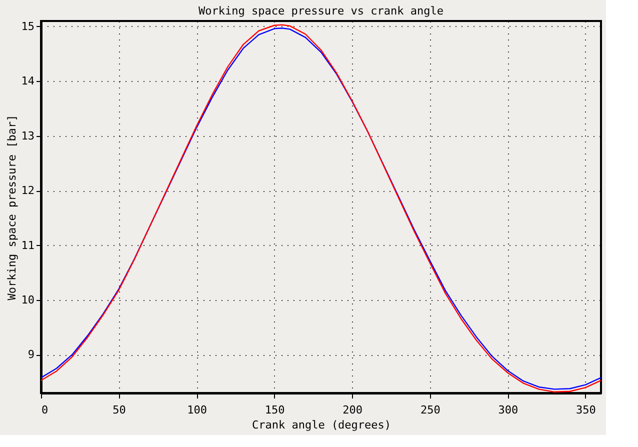 The width and height of the screenshot is (638, 447). I want to click on x-tick-label: 150, so click(274, 410).